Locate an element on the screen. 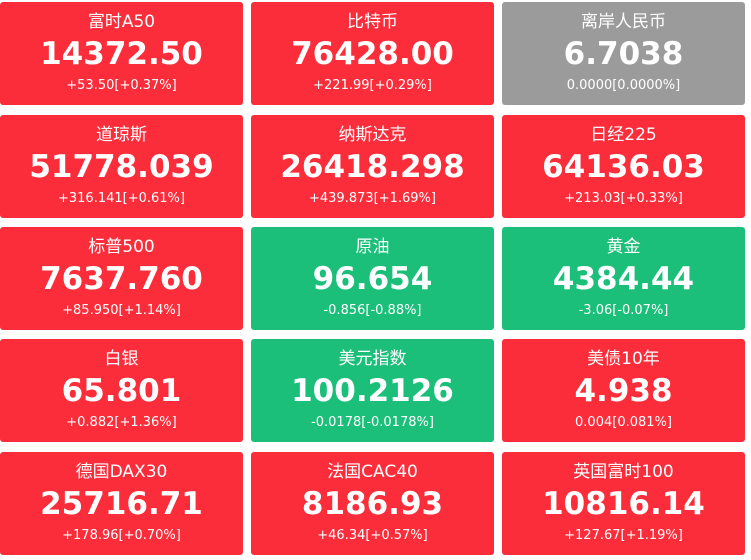  quote-tile-silver: 白银 65.801 +0.882[+1.36%] is located at coordinates (121, 390).